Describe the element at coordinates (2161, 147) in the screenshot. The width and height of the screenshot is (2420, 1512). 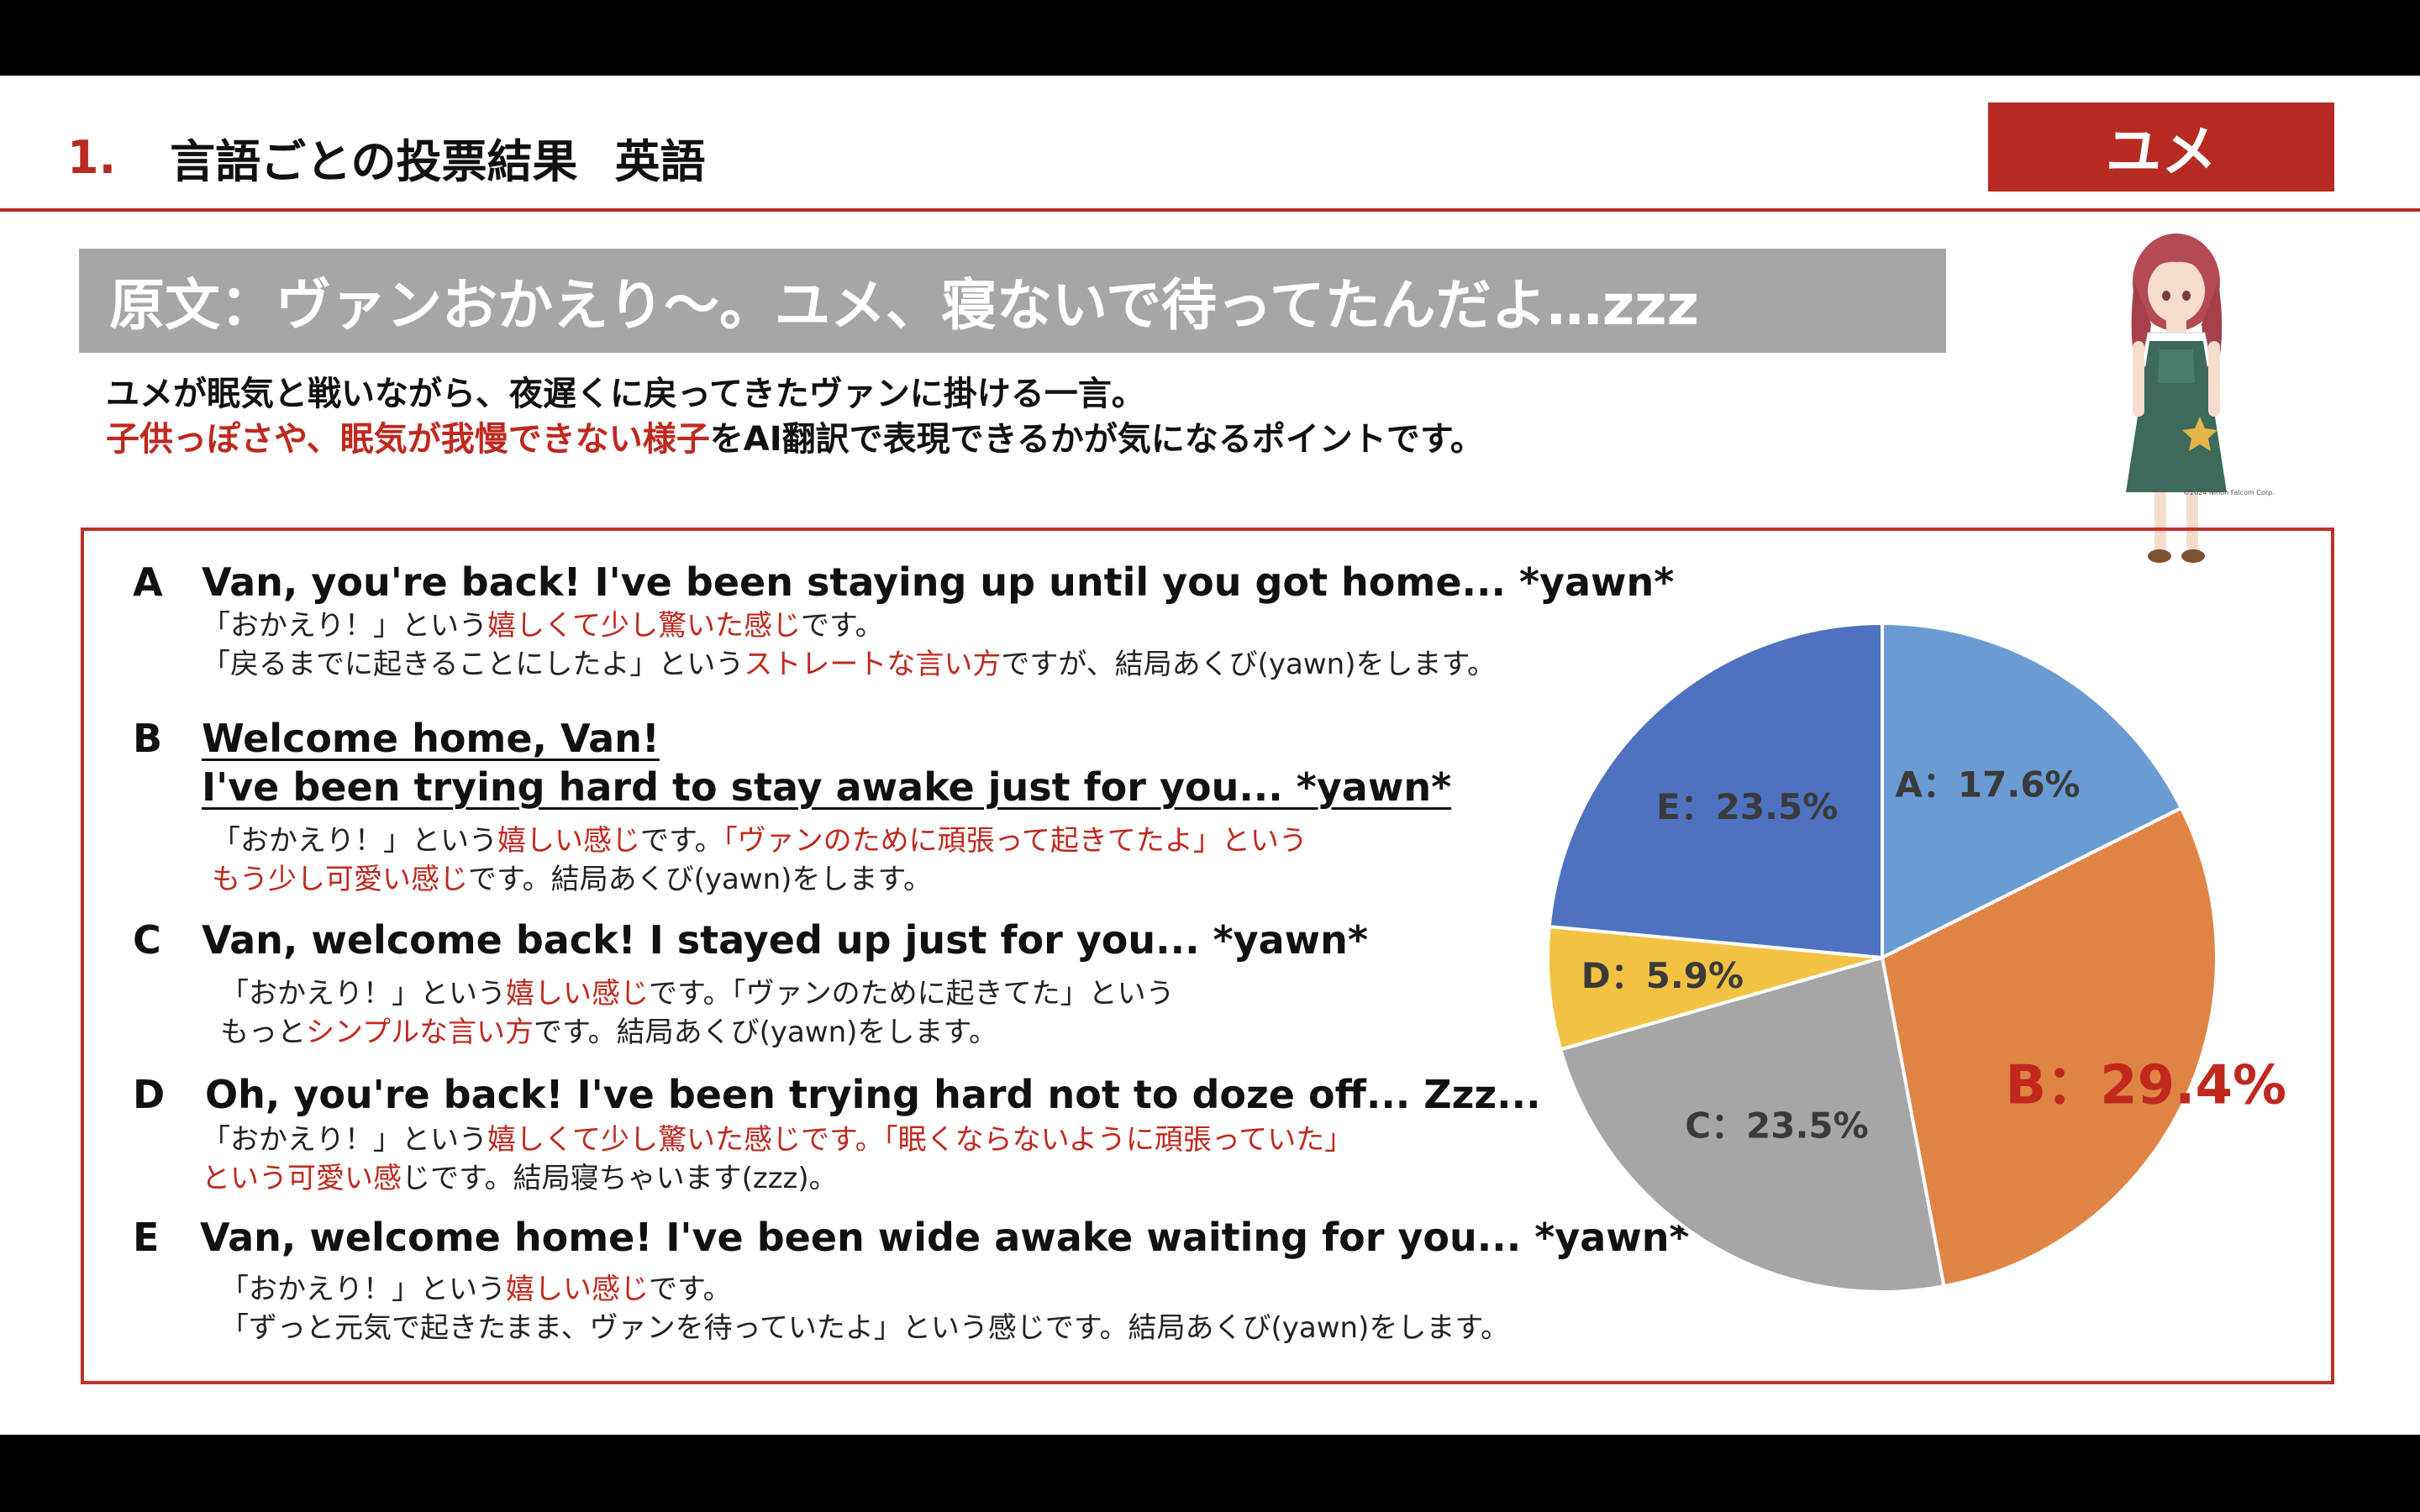
I see `character-badge: ユメ` at that location.